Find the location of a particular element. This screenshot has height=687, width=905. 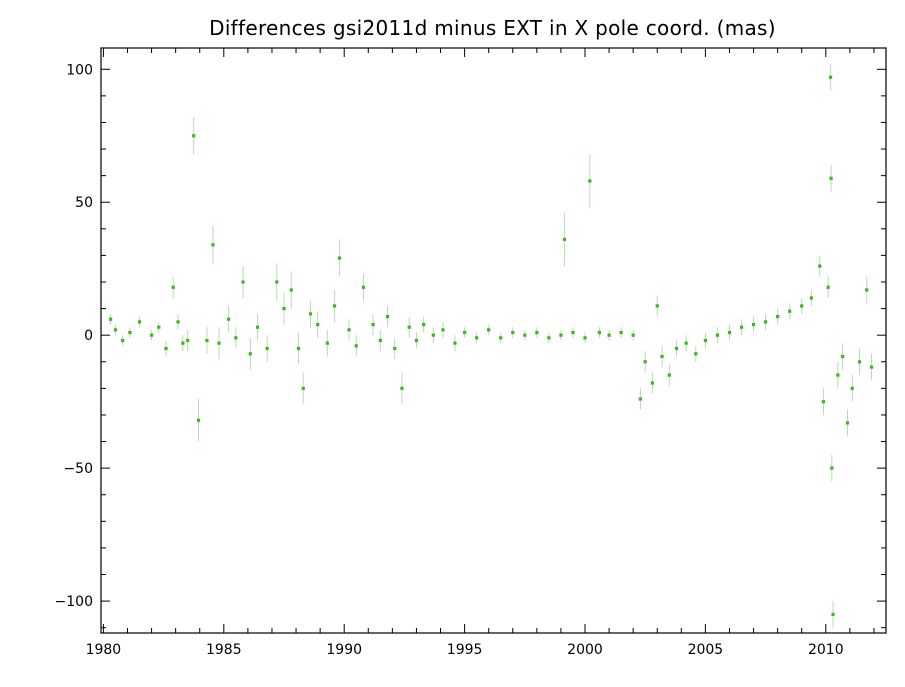

x-tick-label: 1980 is located at coordinates (104, 650).